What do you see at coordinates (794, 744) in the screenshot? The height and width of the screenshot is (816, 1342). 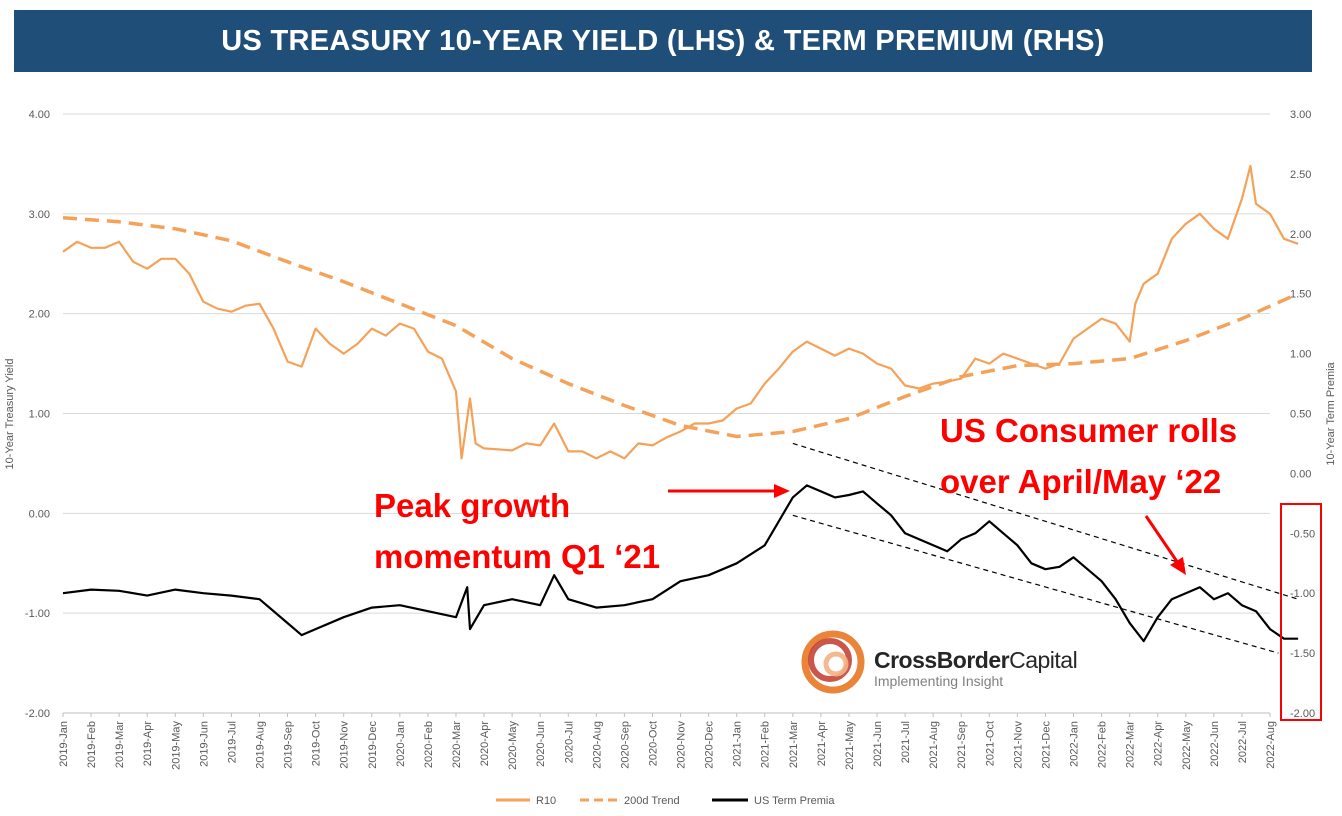 I see `x-tick-label: 2021-Mar` at bounding box center [794, 744].